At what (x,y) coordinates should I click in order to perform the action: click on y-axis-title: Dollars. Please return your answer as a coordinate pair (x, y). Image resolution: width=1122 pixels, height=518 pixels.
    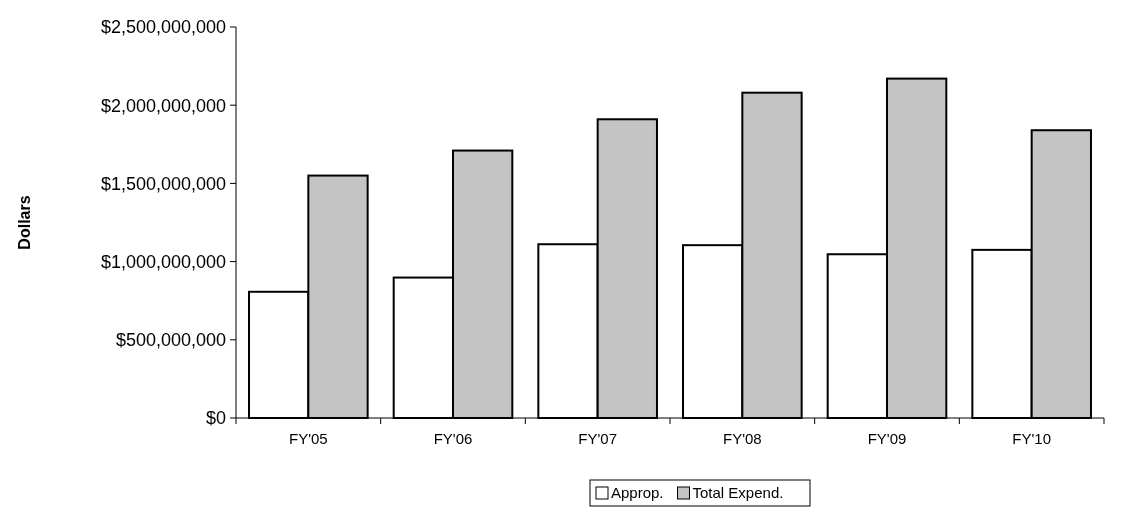
    Looking at the image, I should click on (24, 222).